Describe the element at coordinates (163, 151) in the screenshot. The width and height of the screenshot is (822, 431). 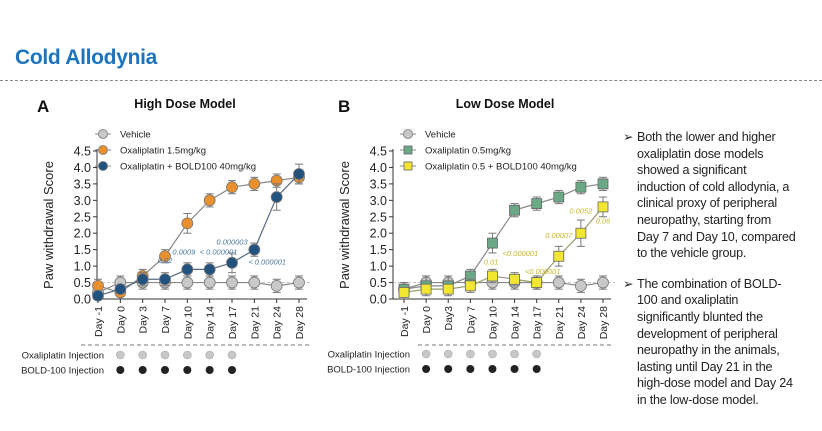
I see `legend-label: Oxaliplatin 1.5mg/kg` at that location.